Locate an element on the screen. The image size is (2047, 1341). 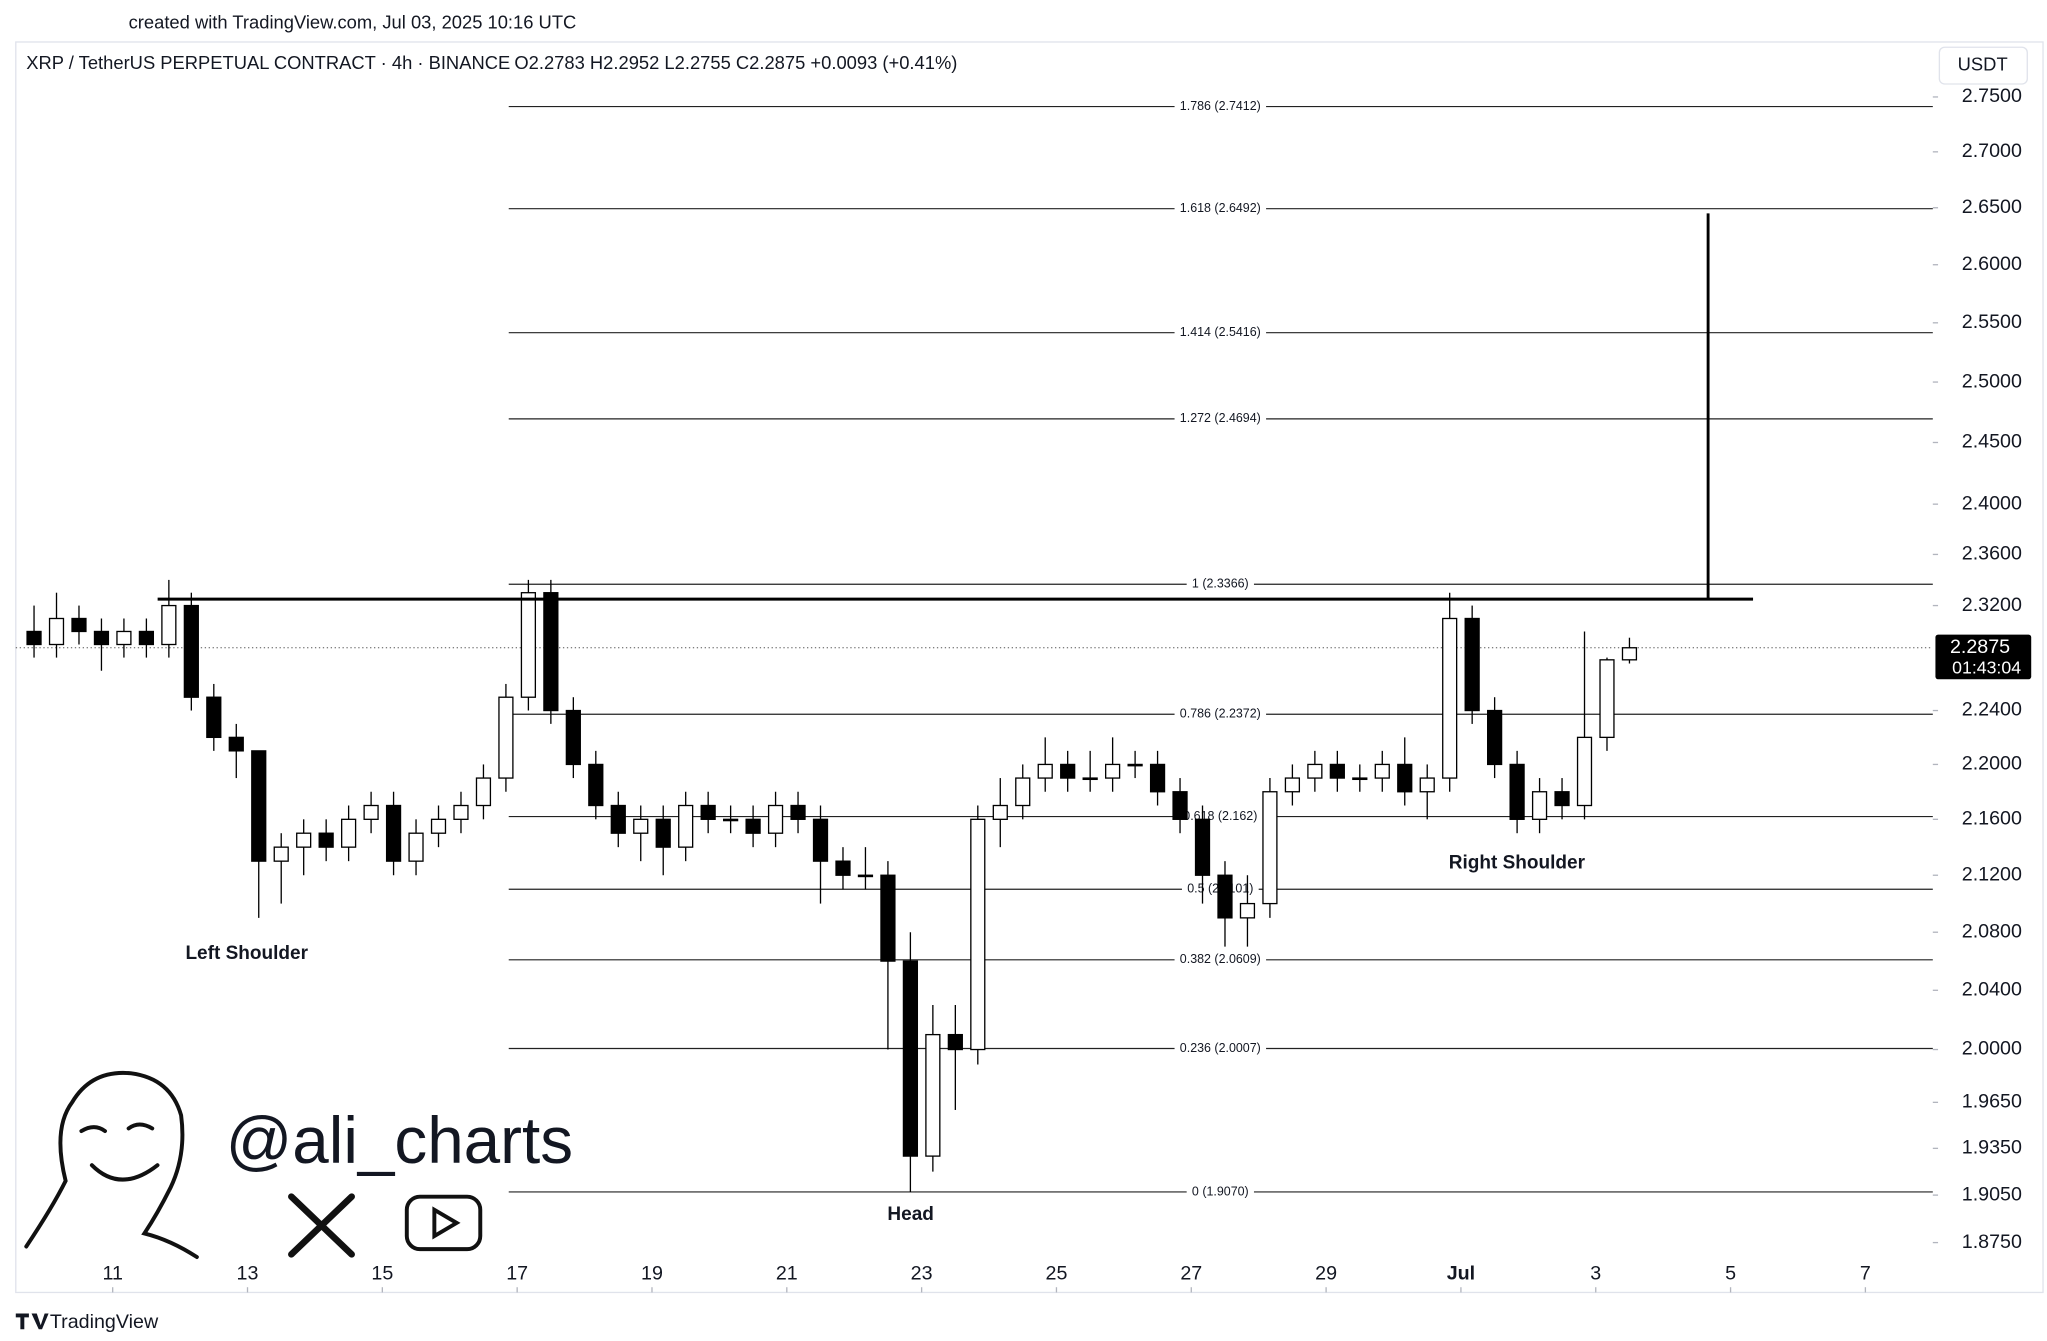
youtube-icon is located at coordinates (443, 1223).